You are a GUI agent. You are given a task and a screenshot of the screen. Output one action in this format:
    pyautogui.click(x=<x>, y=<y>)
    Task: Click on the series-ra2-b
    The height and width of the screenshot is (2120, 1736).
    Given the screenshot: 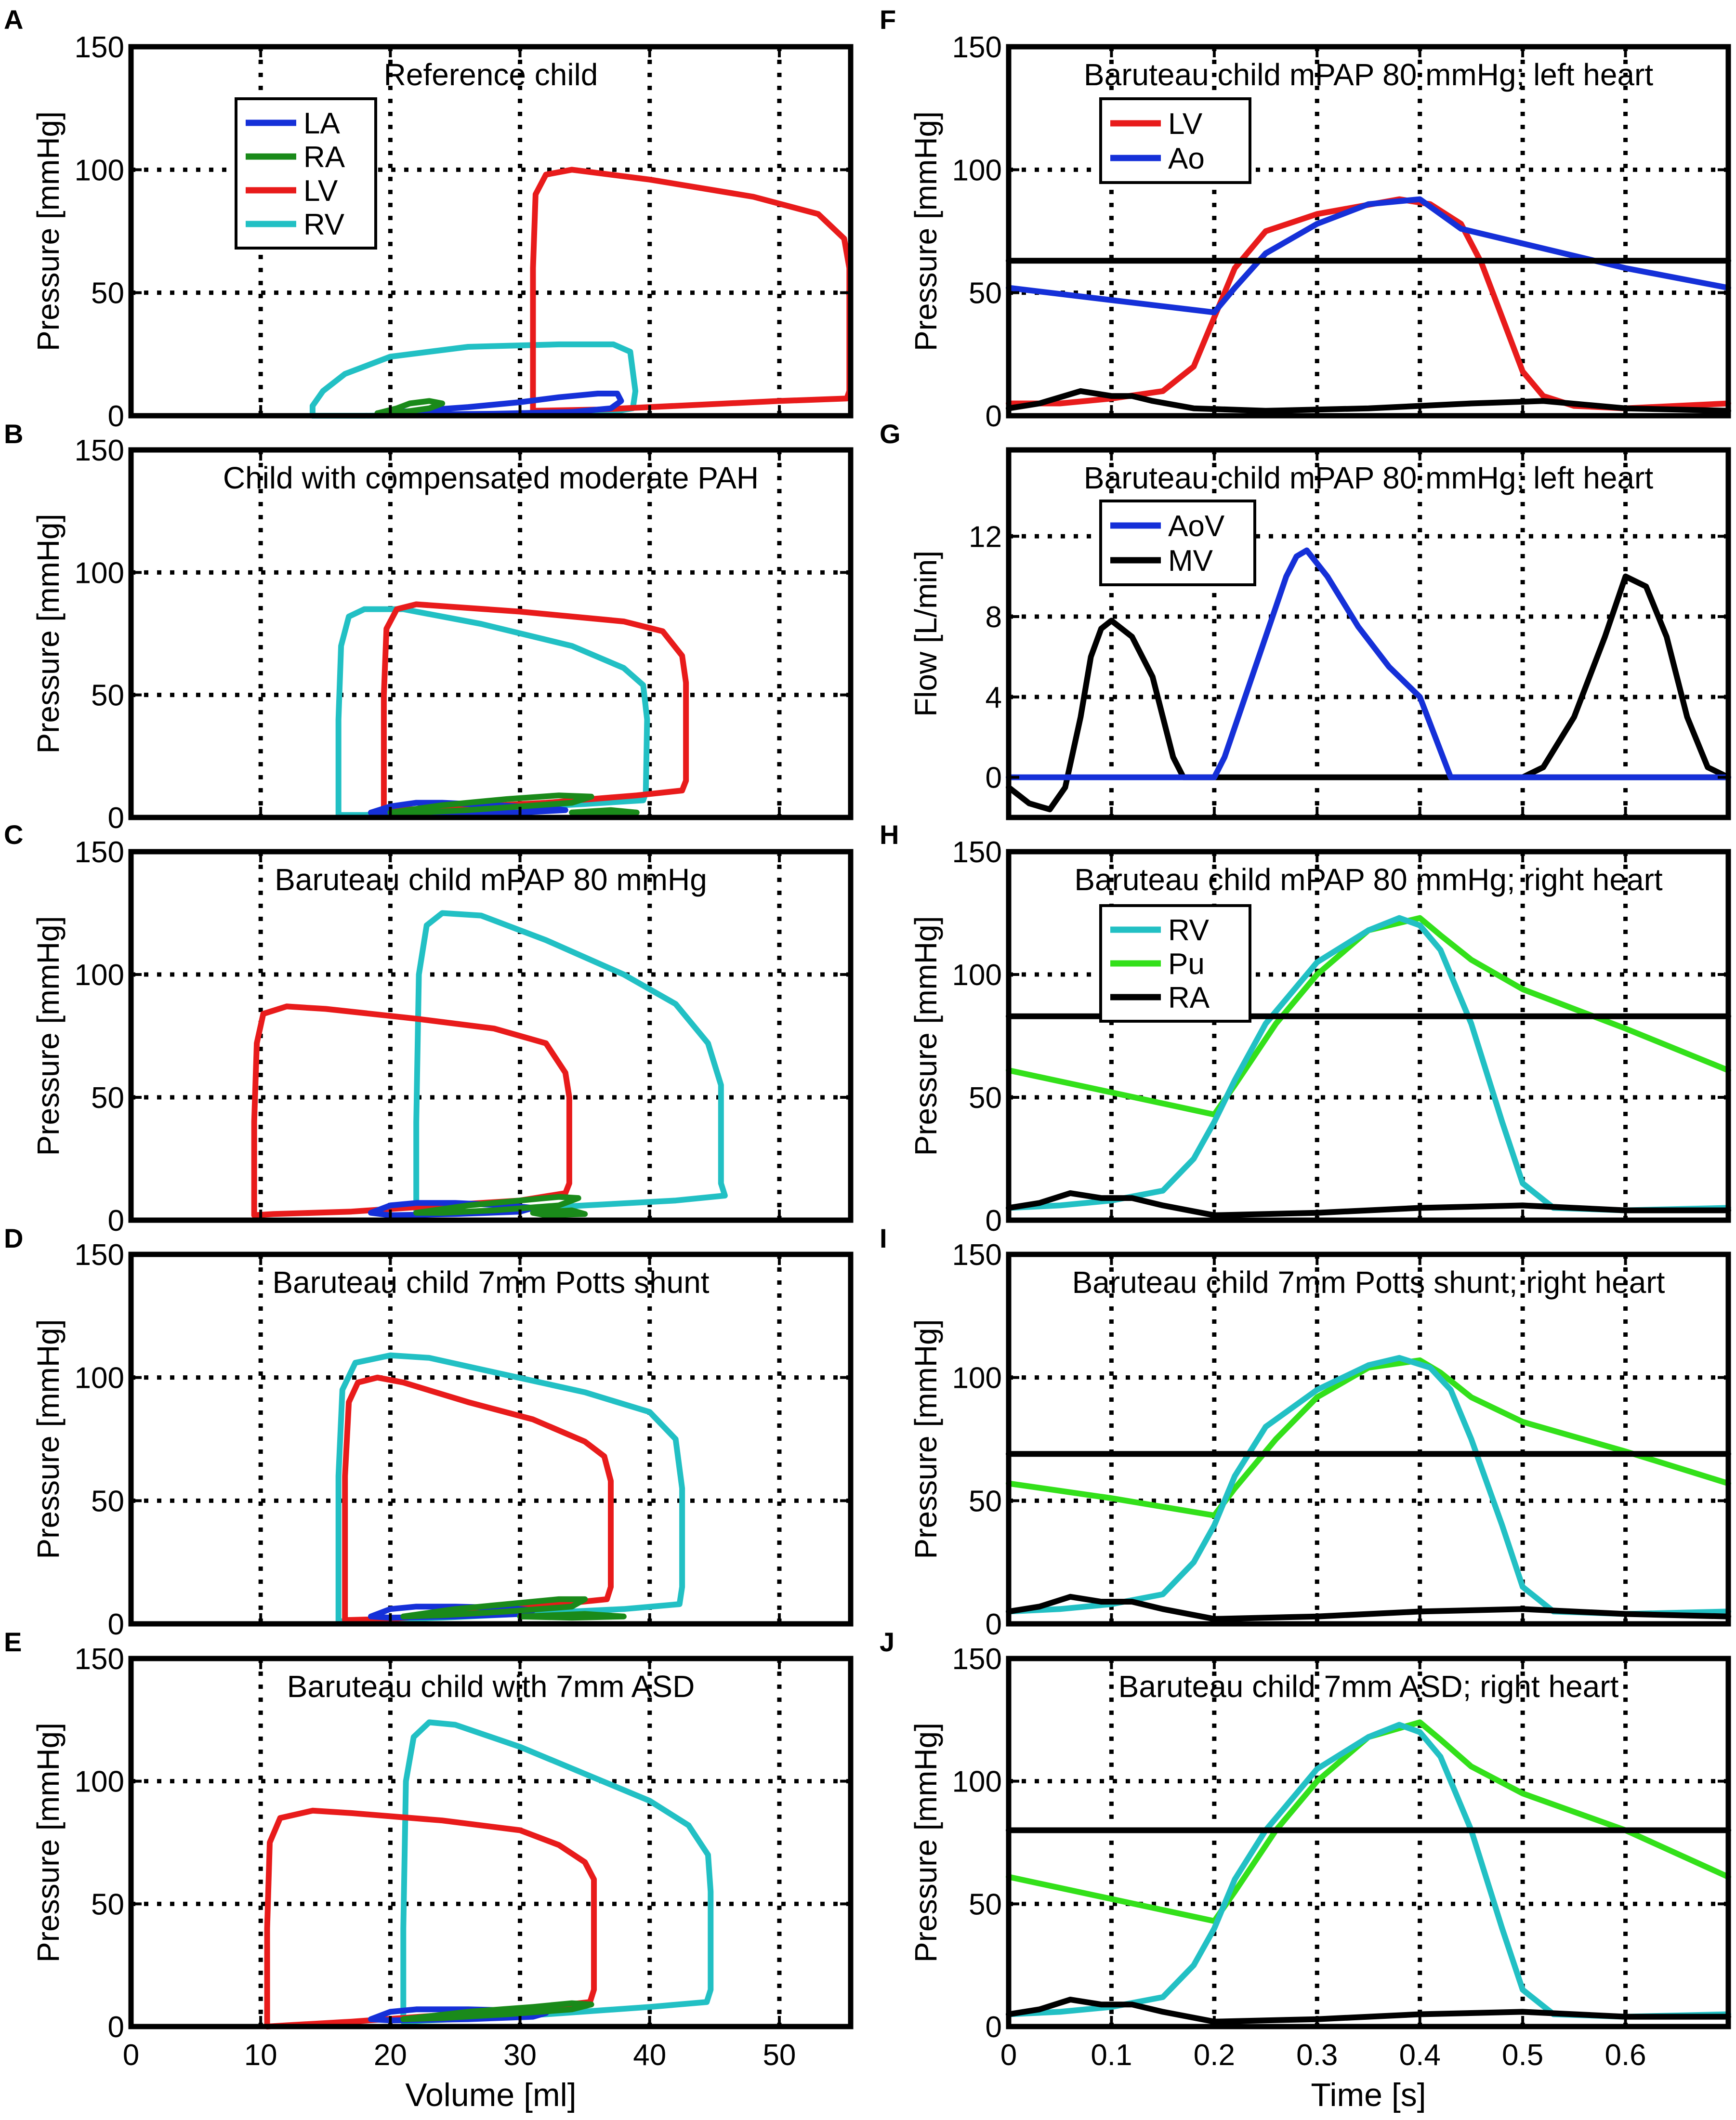 What is the action you would take?
    pyautogui.click(x=604, y=812)
    